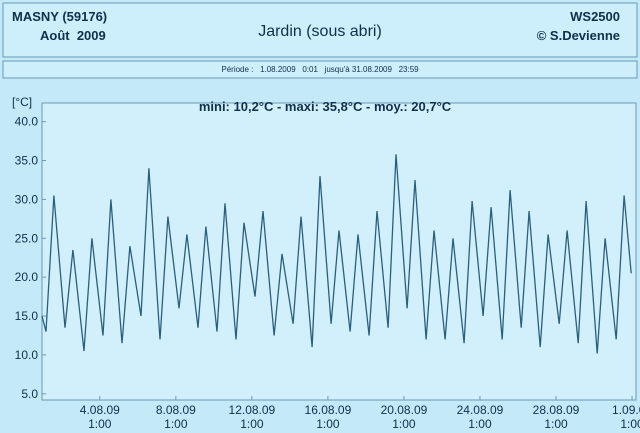  Describe the element at coordinates (252, 410) in the screenshot. I see `x-tick-label: 12.08.09` at that location.